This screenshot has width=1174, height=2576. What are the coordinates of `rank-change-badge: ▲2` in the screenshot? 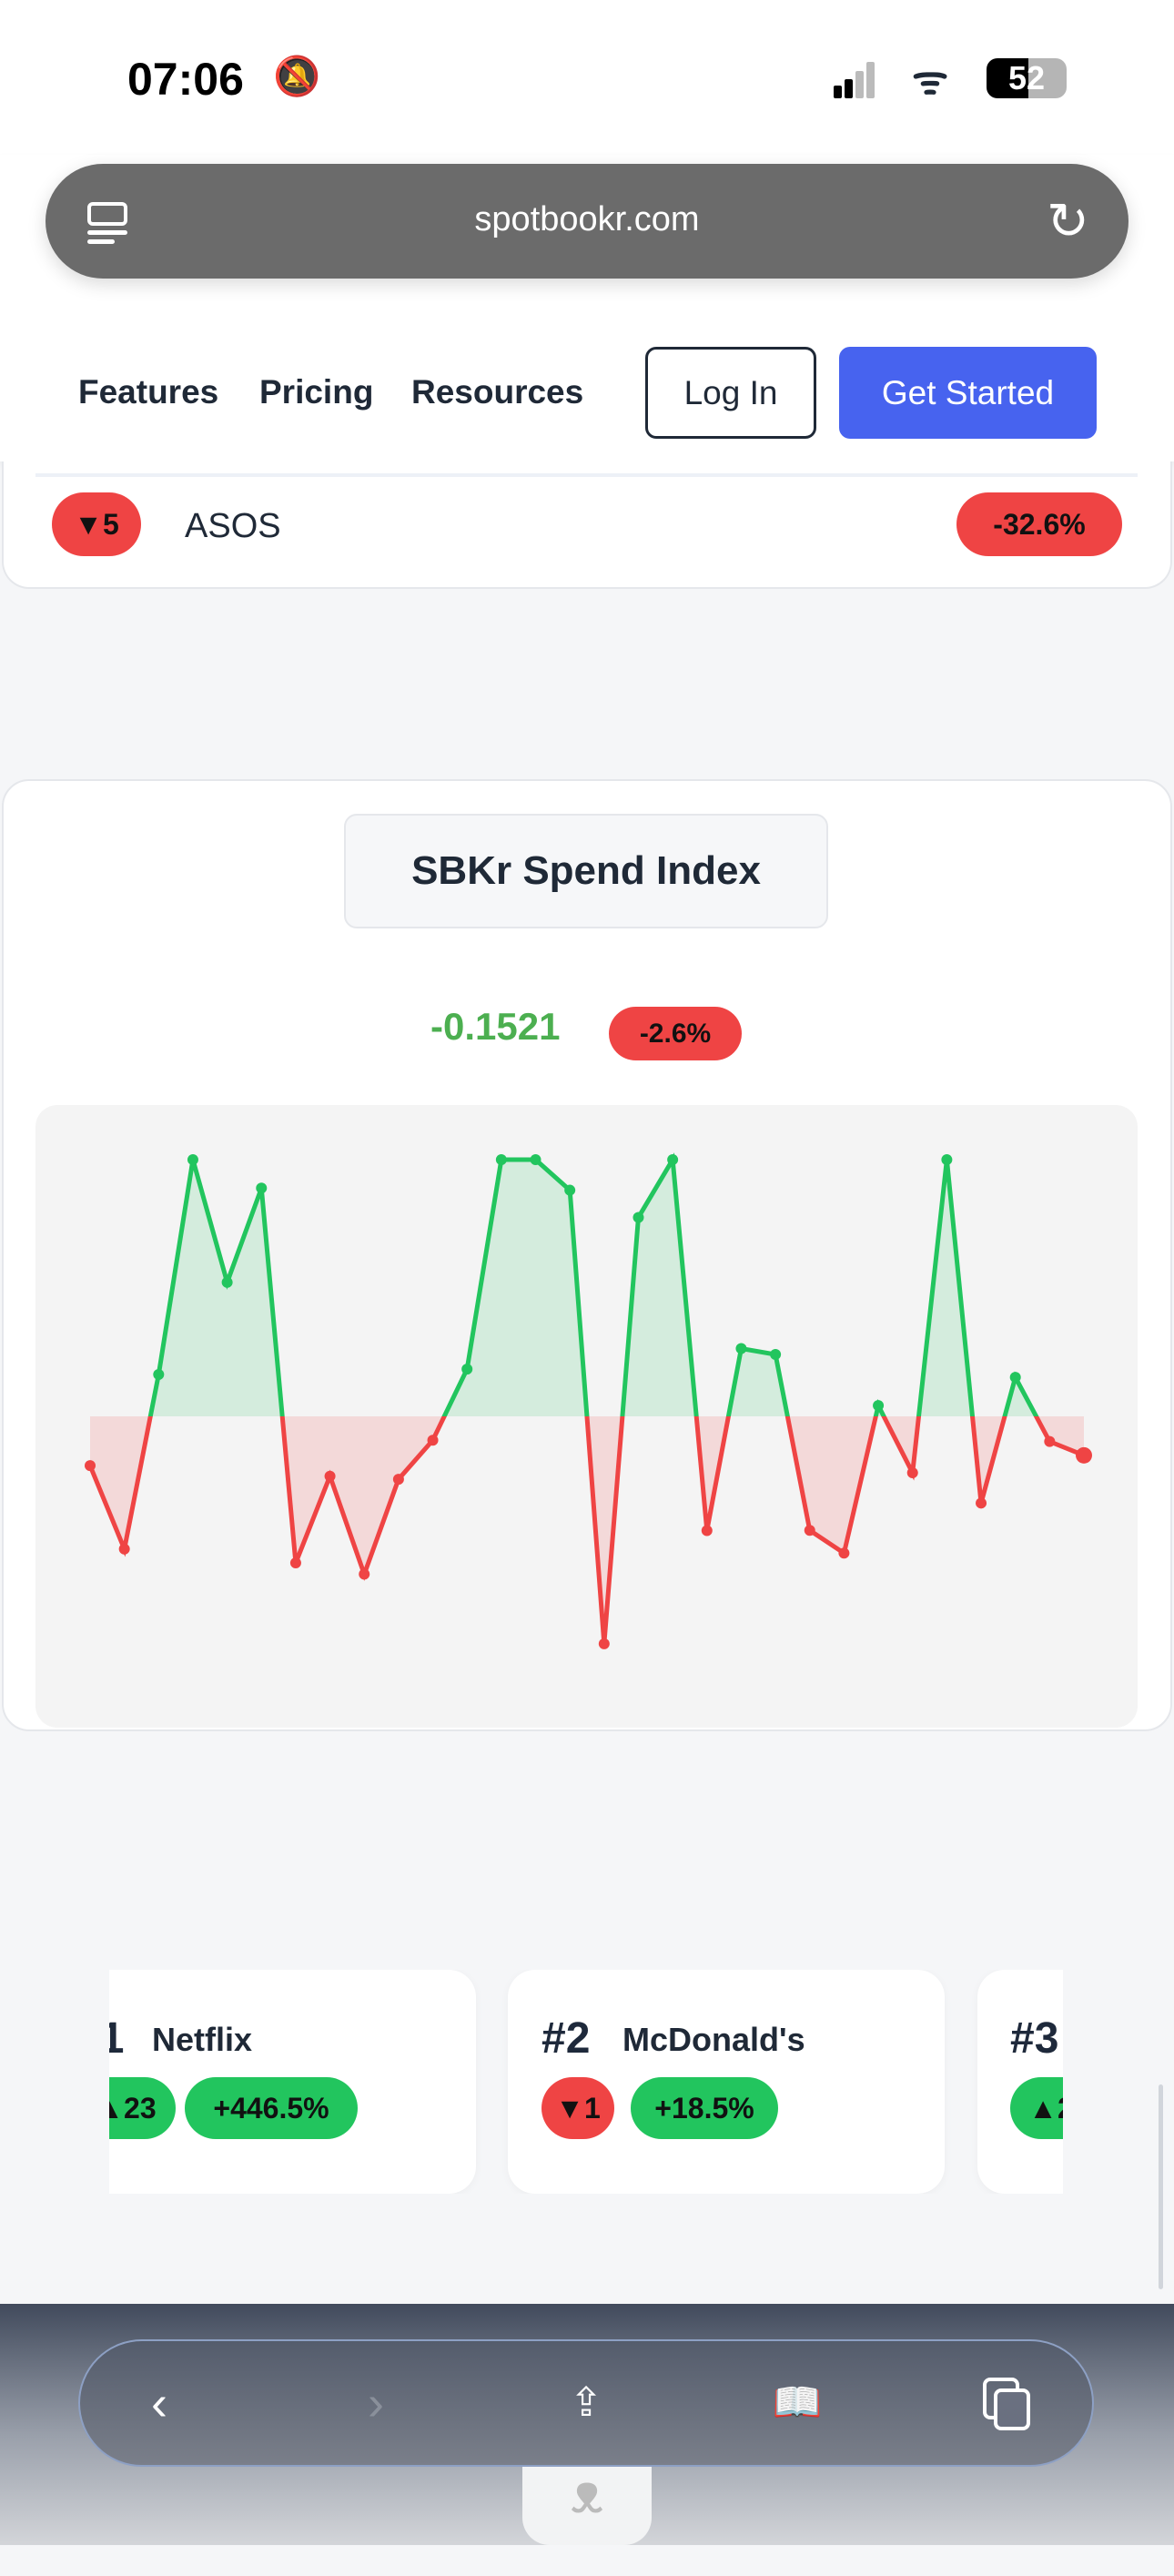 It's located at (1036, 2108).